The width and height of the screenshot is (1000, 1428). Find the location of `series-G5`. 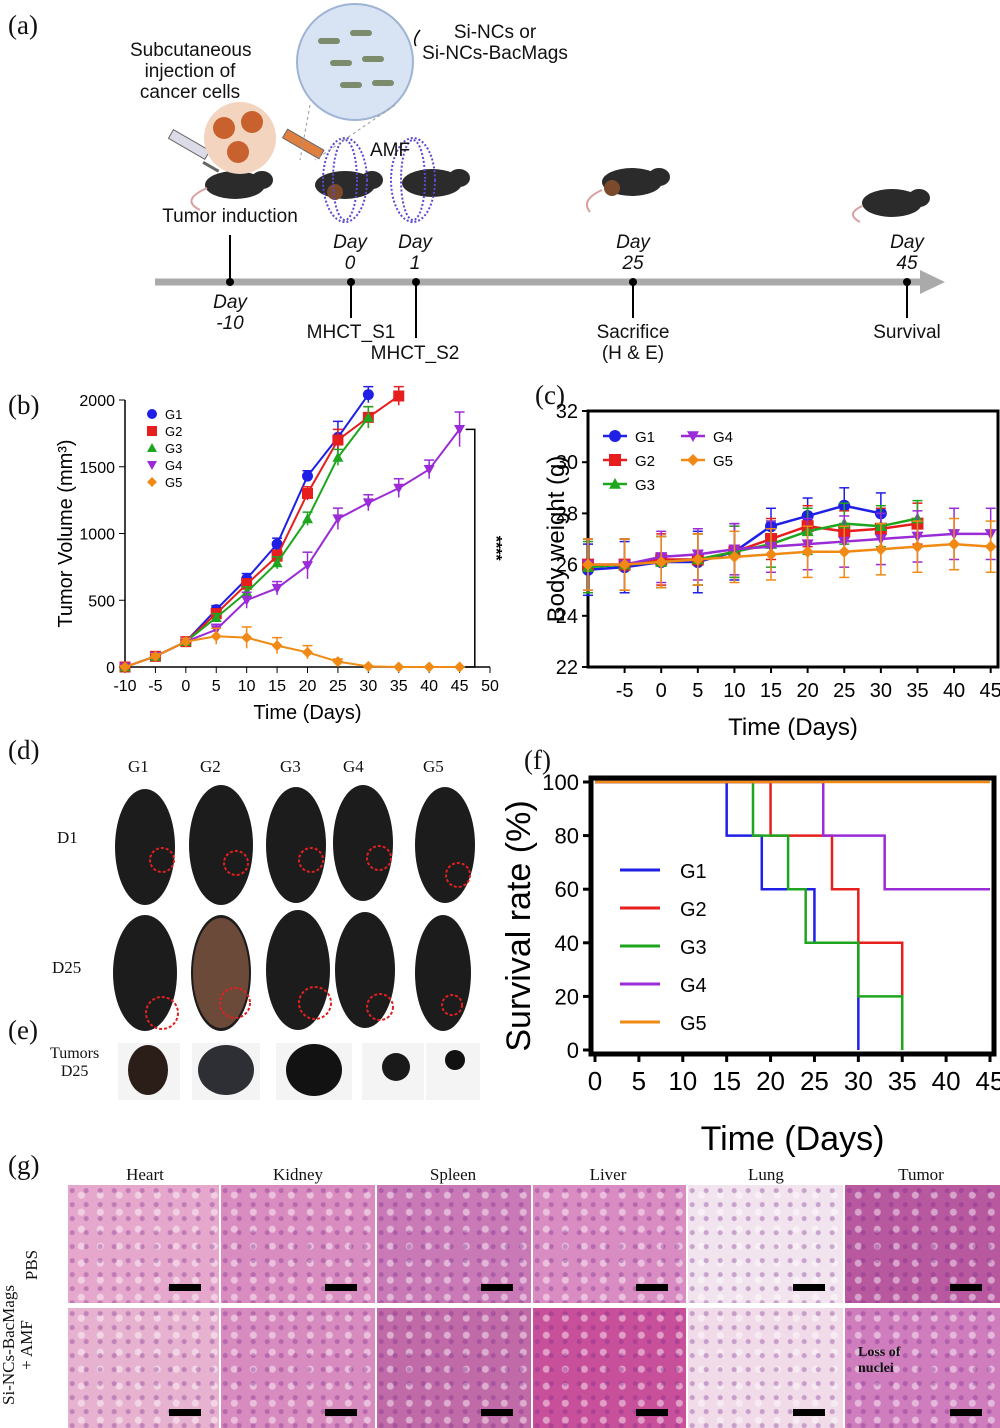

series-G5 is located at coordinates (292, 649).